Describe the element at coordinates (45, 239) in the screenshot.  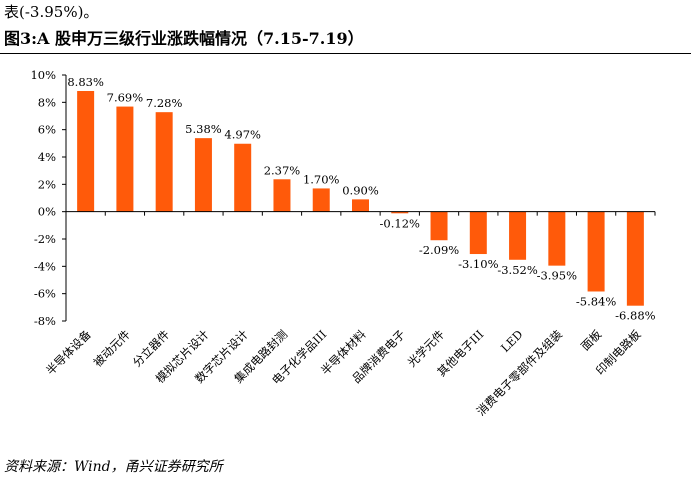
I see `y-tick-label: -2%` at that location.